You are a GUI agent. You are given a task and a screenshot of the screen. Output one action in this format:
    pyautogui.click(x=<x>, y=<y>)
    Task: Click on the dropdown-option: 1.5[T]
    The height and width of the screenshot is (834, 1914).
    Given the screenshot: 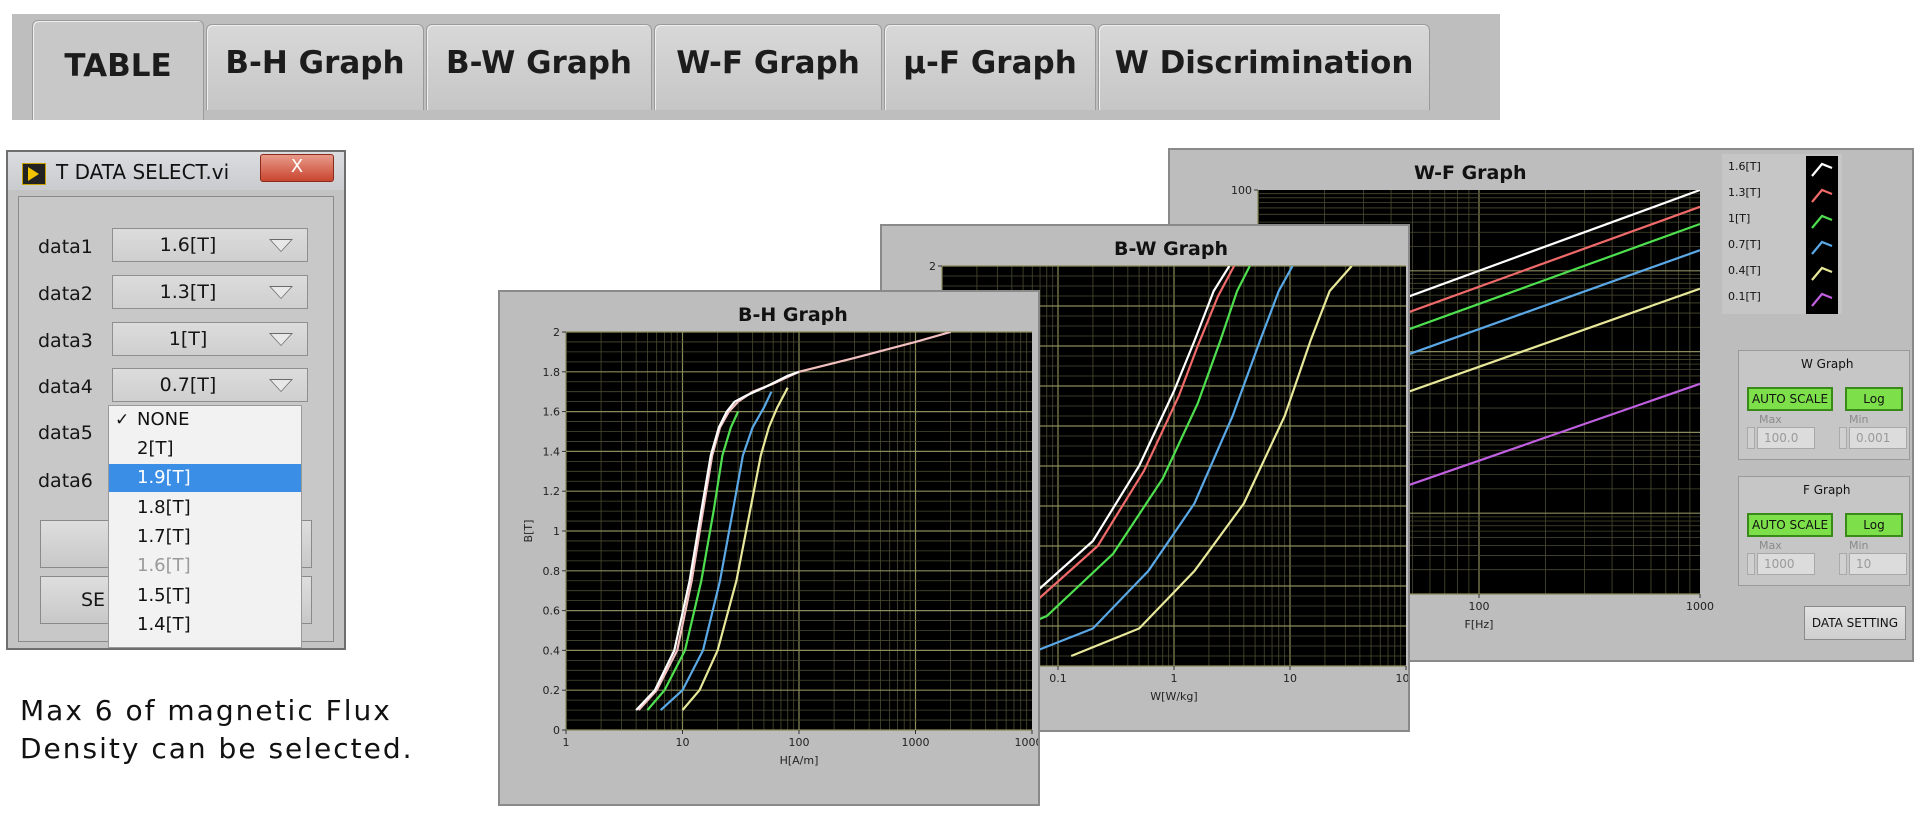 What is the action you would take?
    pyautogui.click(x=205, y=596)
    